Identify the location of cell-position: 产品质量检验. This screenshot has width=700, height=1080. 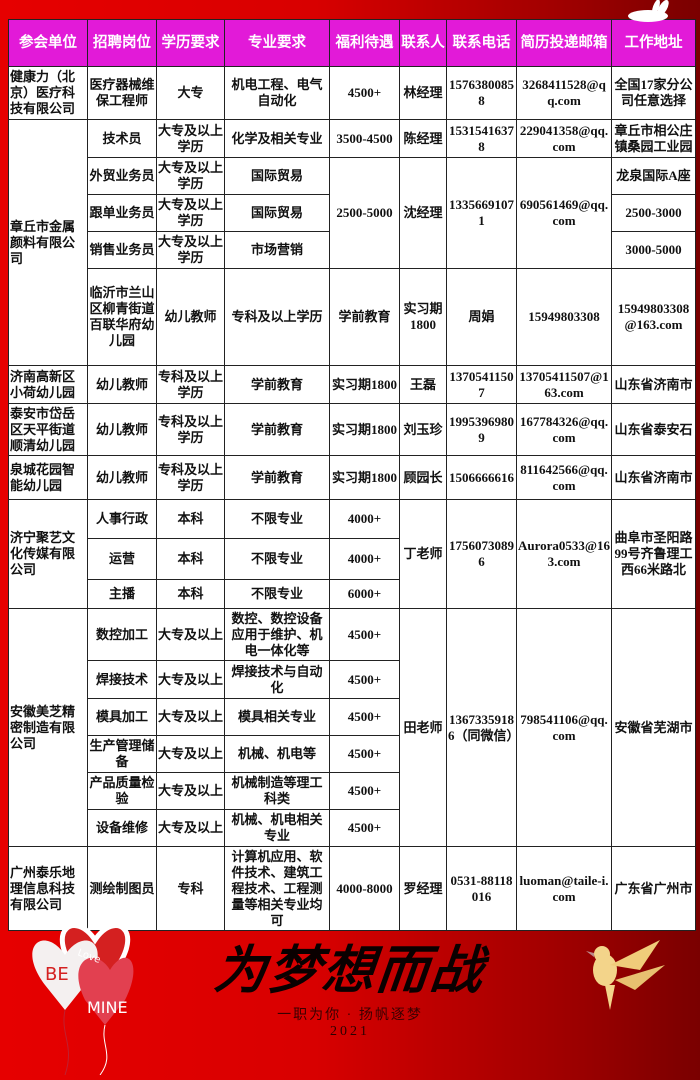
(122, 791).